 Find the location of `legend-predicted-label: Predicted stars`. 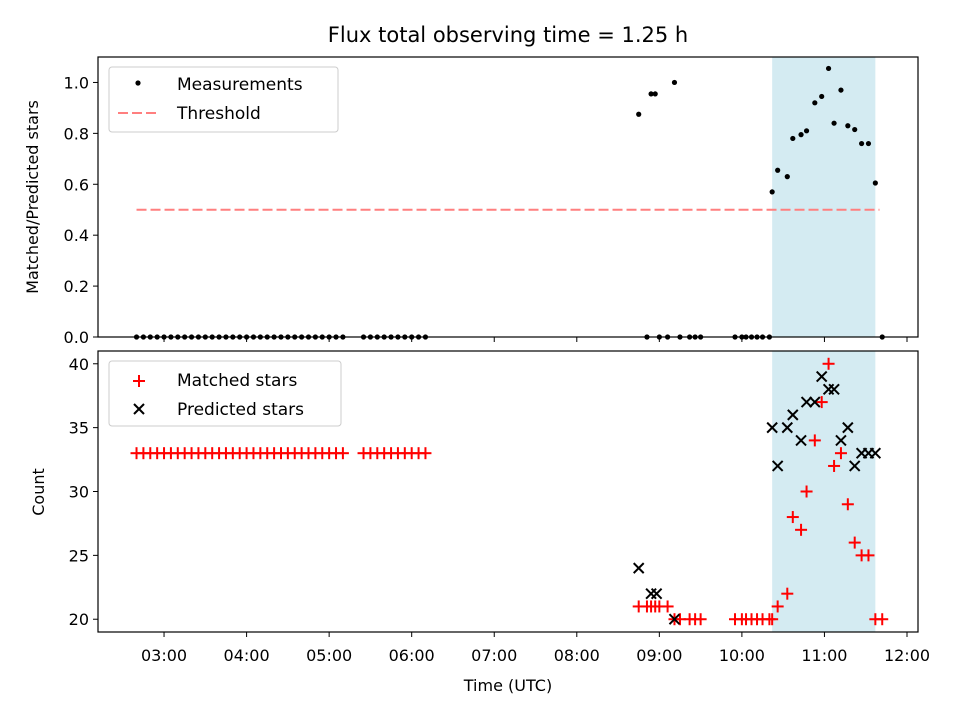

legend-predicted-label: Predicted stars is located at coordinates (240, 410).